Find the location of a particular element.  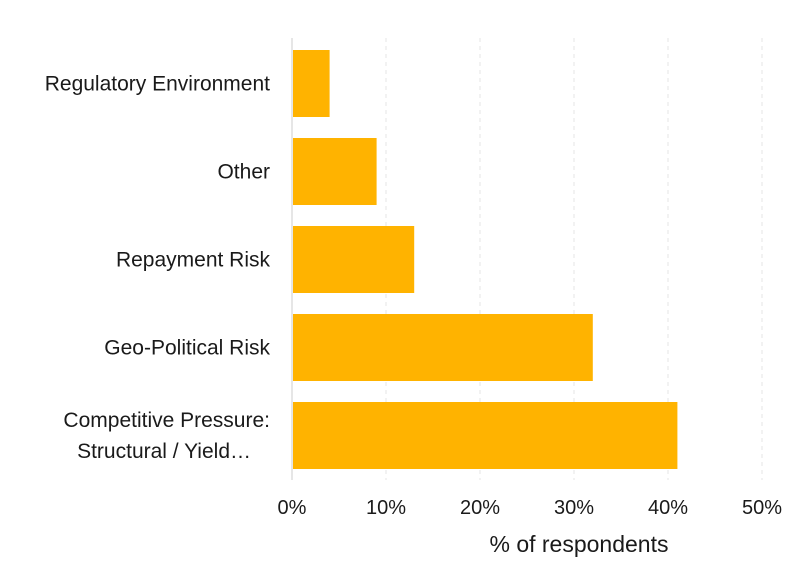

x-tick-labels: 0% 10% 20% 30% 40% 50% is located at coordinates (530, 508).